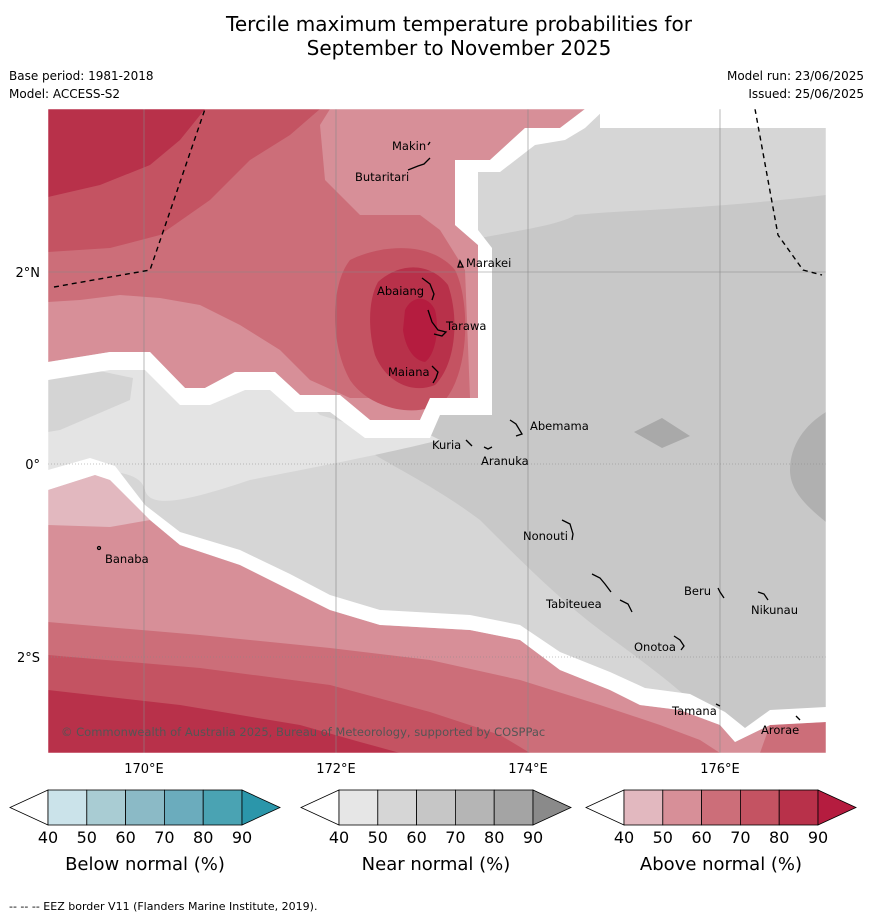  I want to click on above-normal-80-north, so click(126, 153).